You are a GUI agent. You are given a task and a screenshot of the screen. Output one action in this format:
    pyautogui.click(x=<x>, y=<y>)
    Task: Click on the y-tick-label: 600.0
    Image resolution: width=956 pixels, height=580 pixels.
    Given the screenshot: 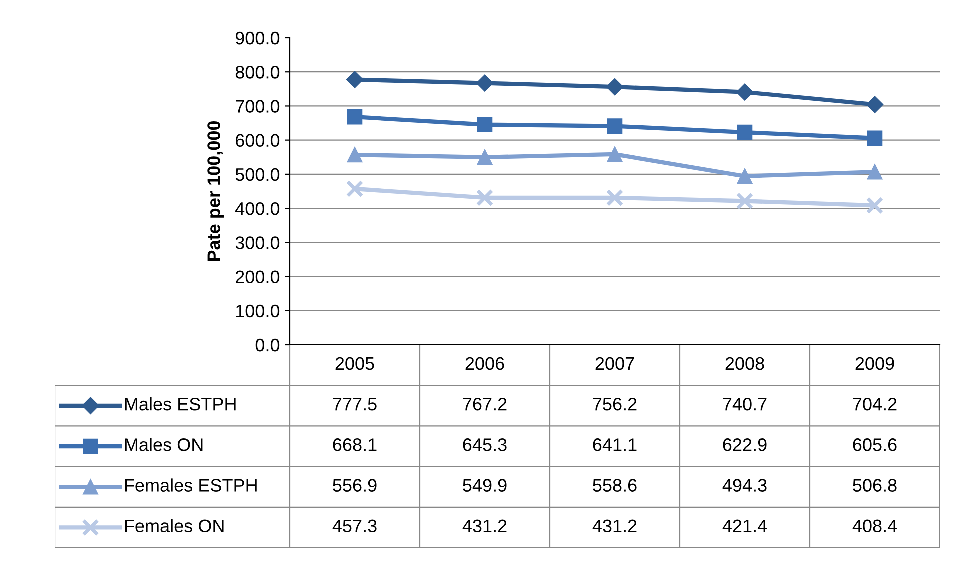 What is the action you would take?
    pyautogui.click(x=258, y=141)
    